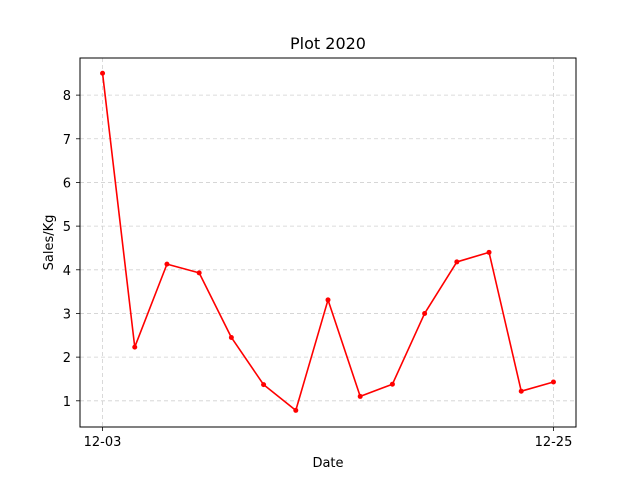 The image size is (640, 480). I want to click on y-tick-label: 4, so click(67, 271).